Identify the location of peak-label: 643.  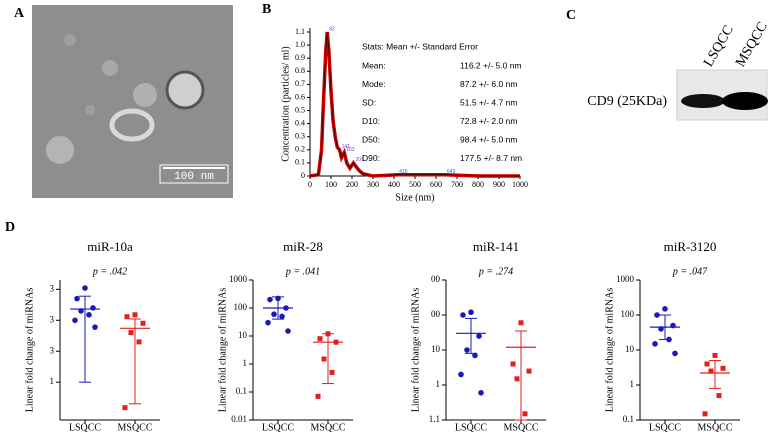
(451, 172).